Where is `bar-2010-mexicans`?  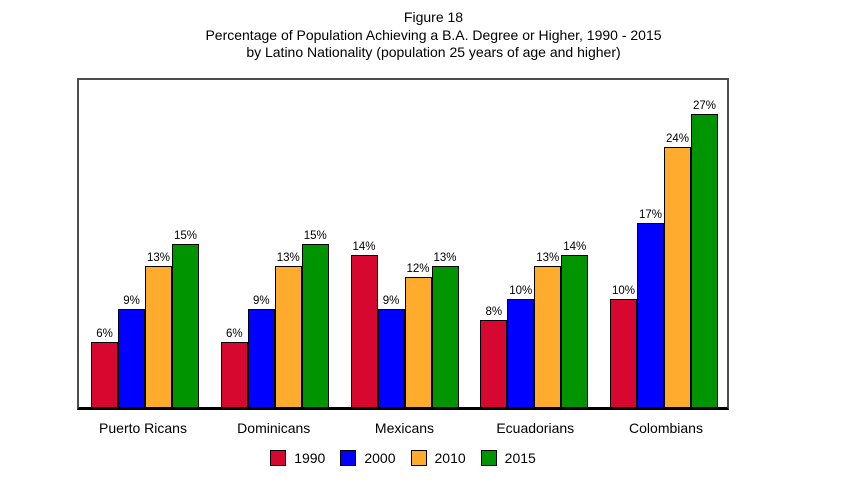 bar-2010-mexicans is located at coordinates (418, 342).